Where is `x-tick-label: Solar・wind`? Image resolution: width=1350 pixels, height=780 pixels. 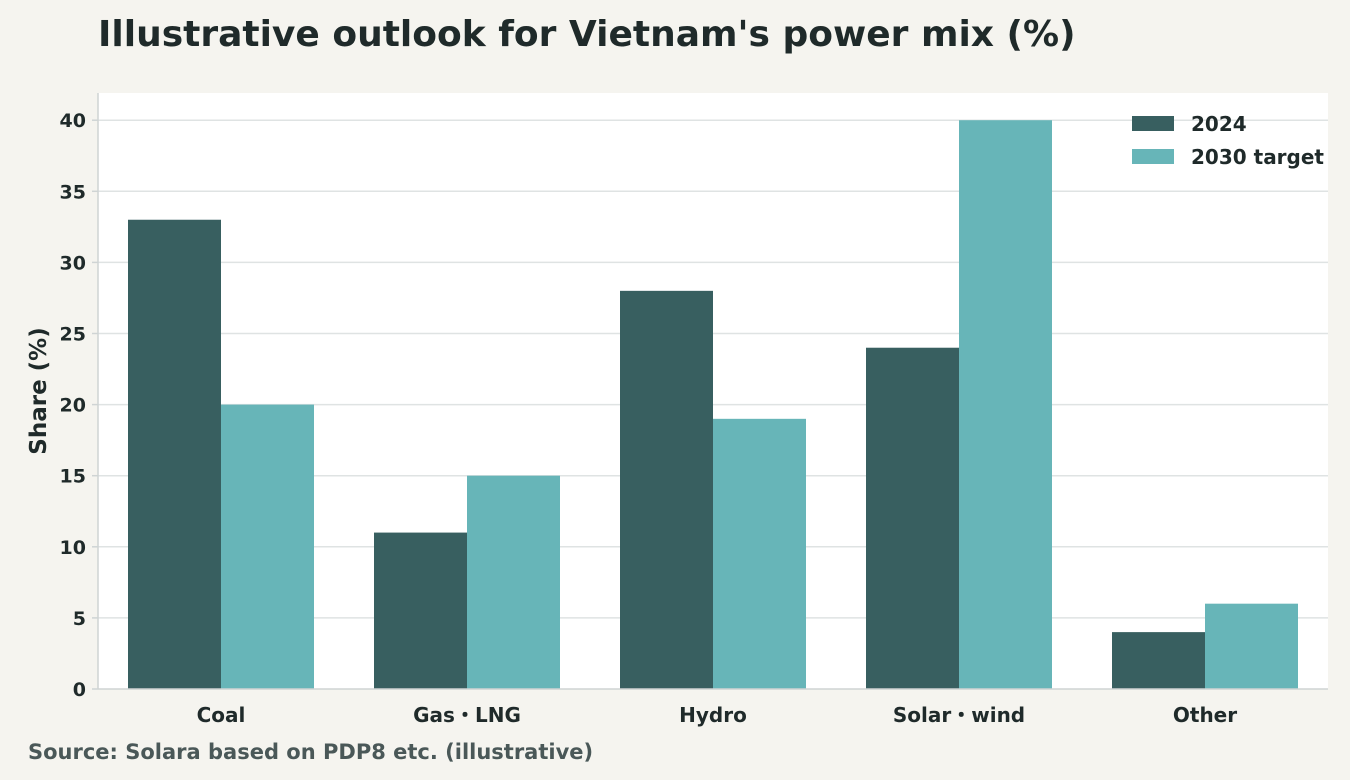
x-tick-label: Solar・wind is located at coordinates (959, 715).